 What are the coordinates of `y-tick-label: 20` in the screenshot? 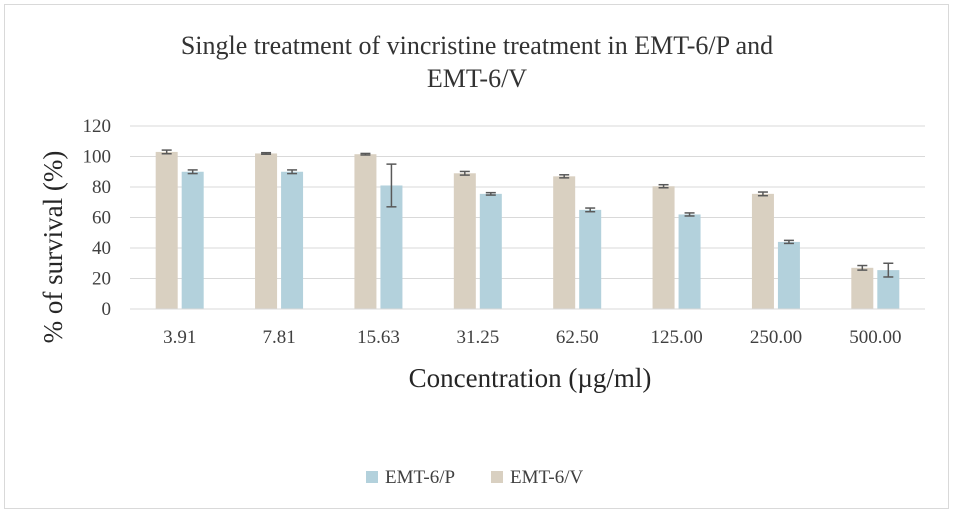 It's located at (101, 279).